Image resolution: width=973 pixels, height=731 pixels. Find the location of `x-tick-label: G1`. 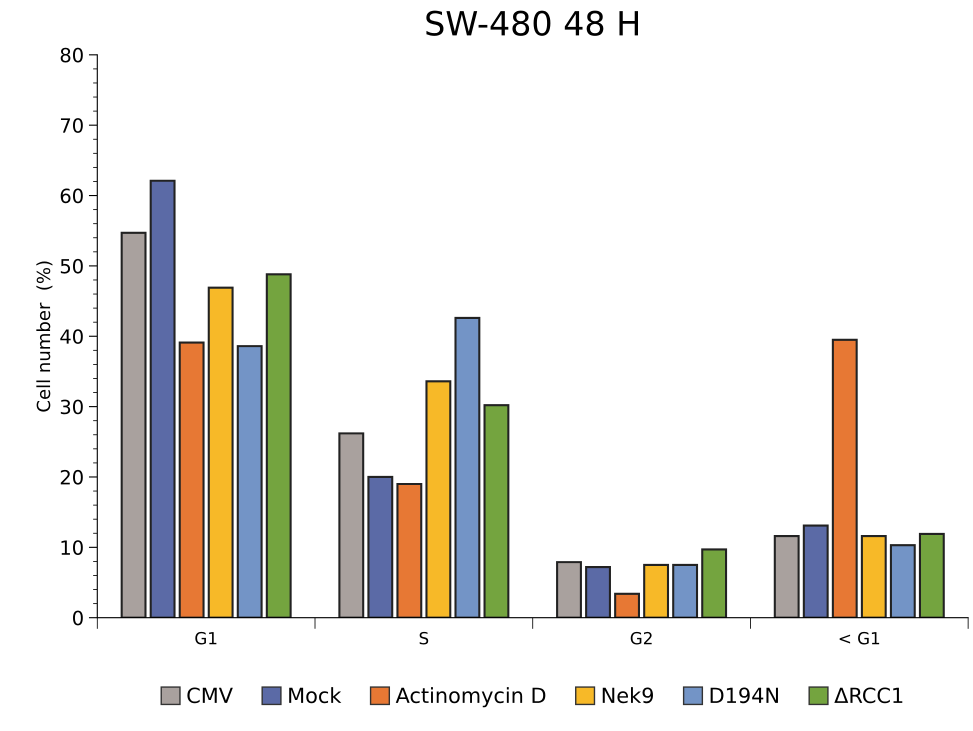

x-tick-label: G1 is located at coordinates (205, 638).